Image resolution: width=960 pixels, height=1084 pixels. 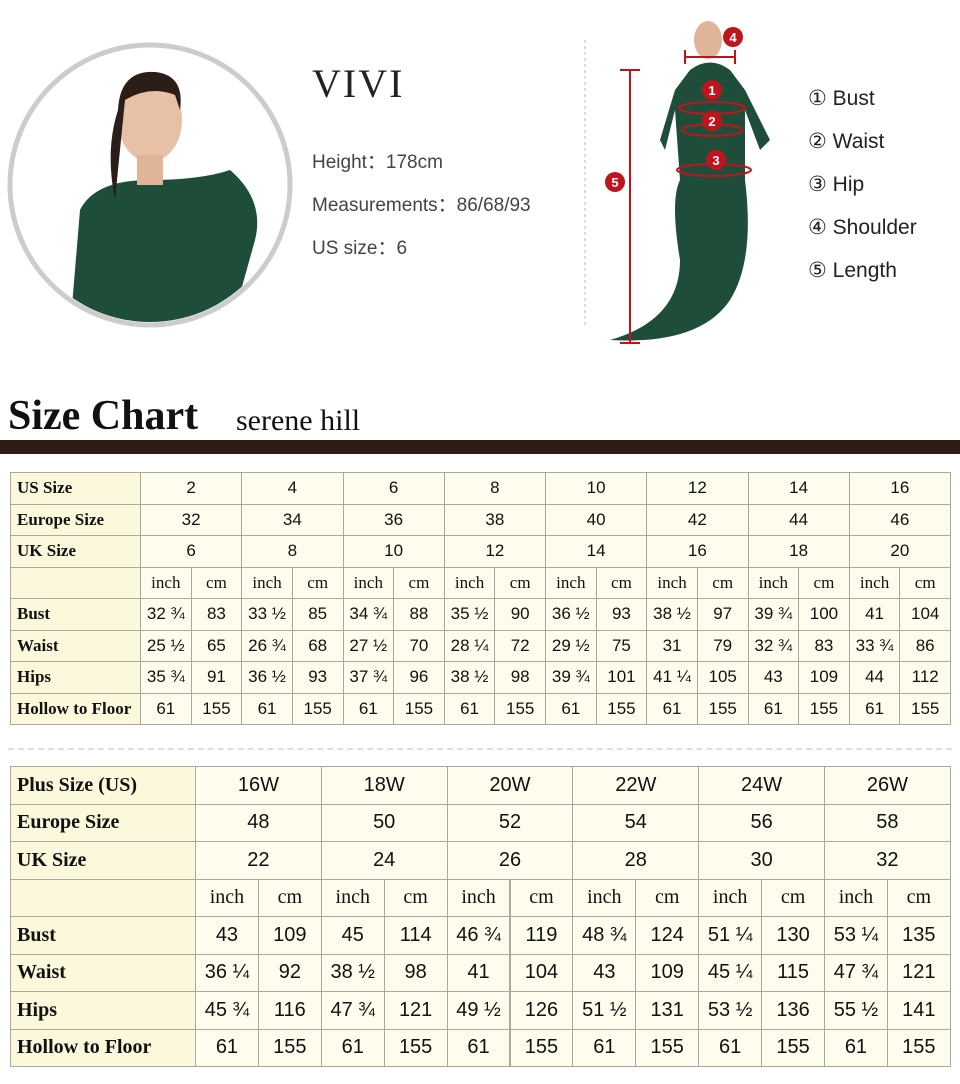 What do you see at coordinates (672, 645) in the screenshot?
I see `measure-cell: 31` at bounding box center [672, 645].